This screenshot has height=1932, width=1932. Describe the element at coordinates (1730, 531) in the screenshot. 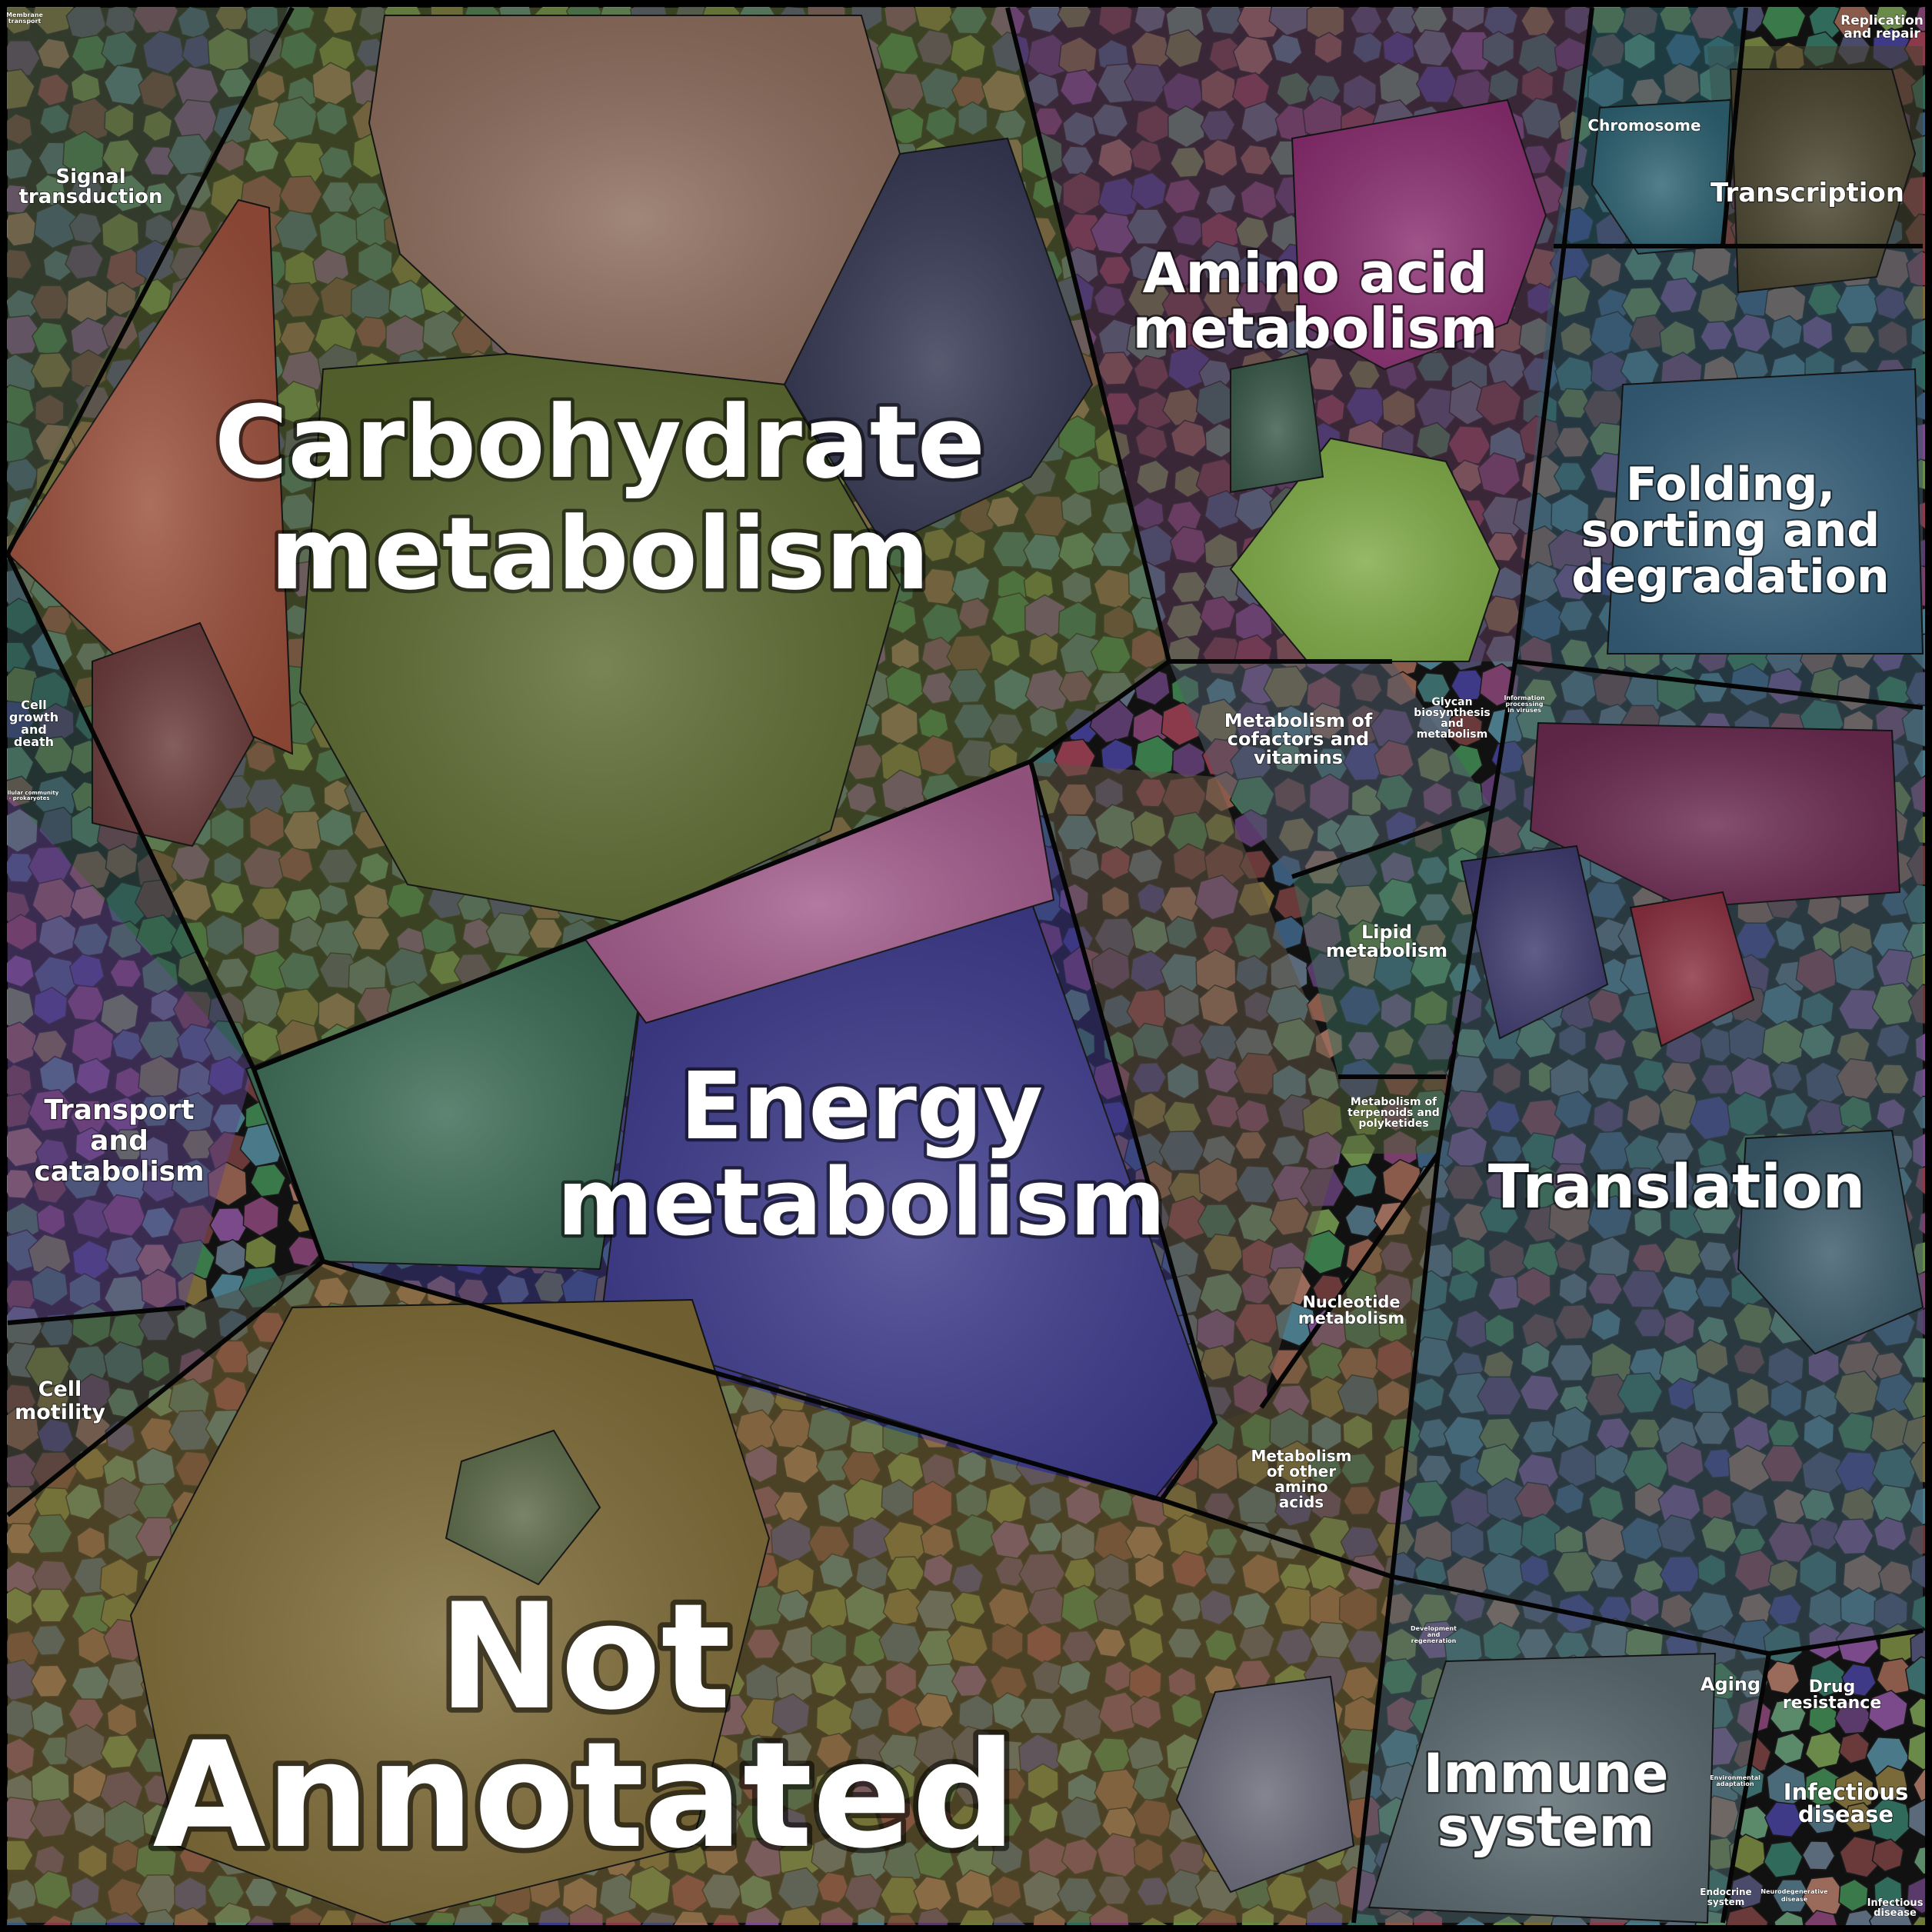

I see `label-line: sorting and` at that location.